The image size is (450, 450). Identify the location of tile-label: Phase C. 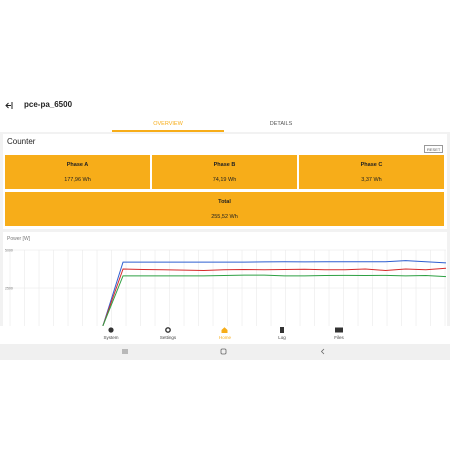
(371, 165).